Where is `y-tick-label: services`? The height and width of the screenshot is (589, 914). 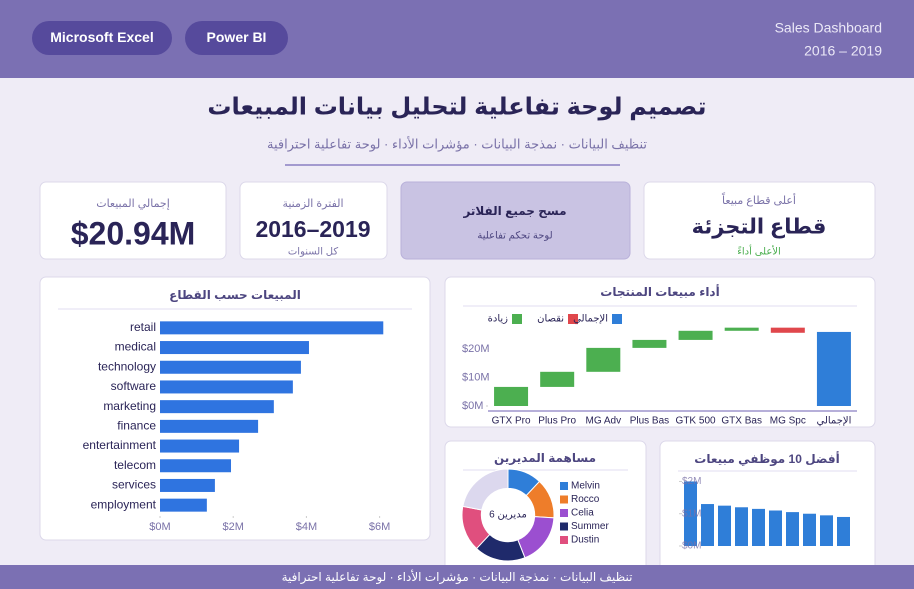
y-tick-label: services is located at coordinates (134, 485).